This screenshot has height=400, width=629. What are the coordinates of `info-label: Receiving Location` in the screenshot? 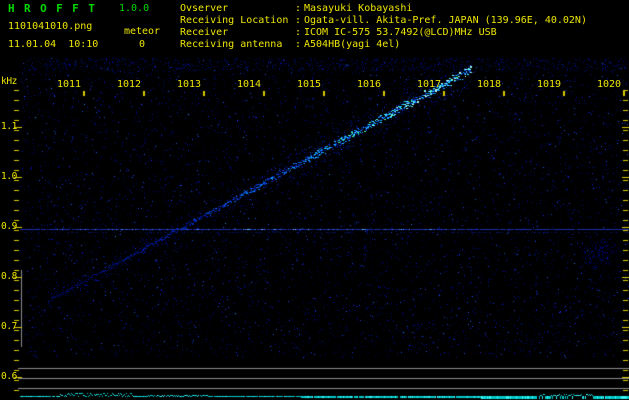 It's located at (234, 20).